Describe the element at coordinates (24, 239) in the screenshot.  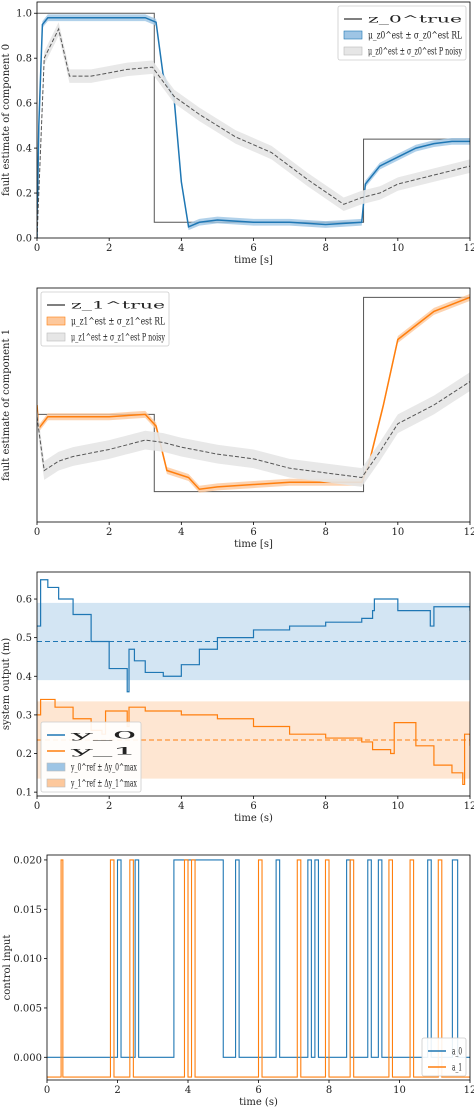
I see `y-tick-label: 0.0` at that location.